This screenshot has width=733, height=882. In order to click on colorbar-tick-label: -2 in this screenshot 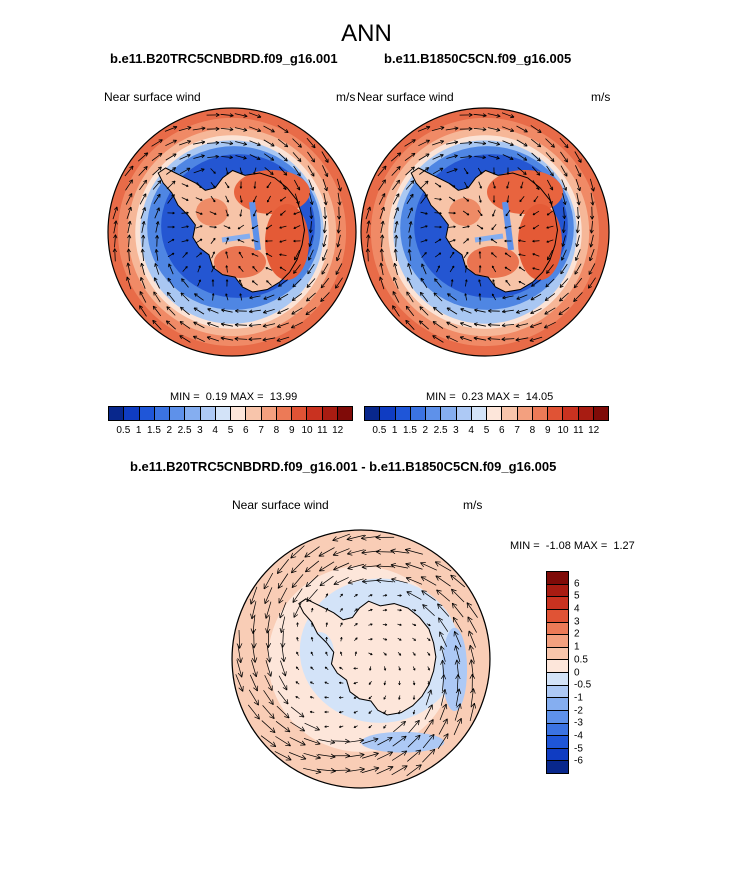, I will do `click(578, 711)`.